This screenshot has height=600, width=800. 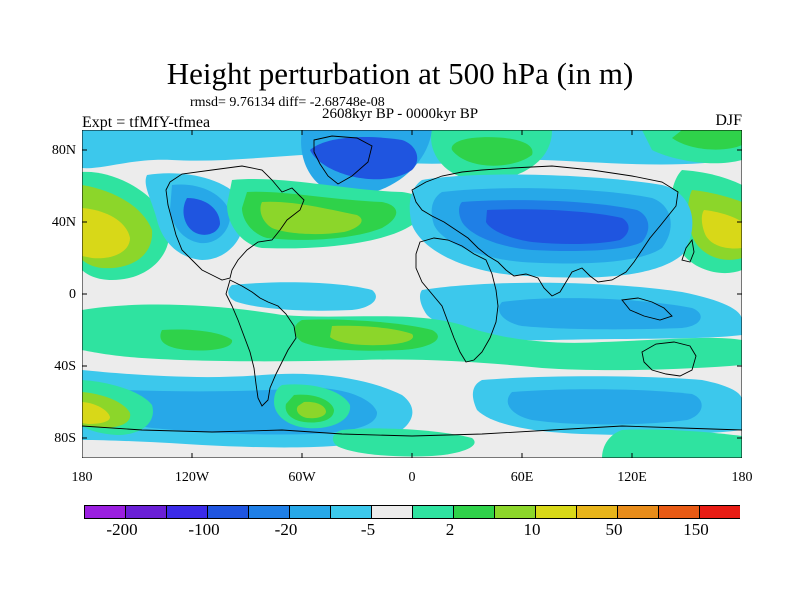 I want to click on x-tick-label: 60E, so click(x=522, y=477).